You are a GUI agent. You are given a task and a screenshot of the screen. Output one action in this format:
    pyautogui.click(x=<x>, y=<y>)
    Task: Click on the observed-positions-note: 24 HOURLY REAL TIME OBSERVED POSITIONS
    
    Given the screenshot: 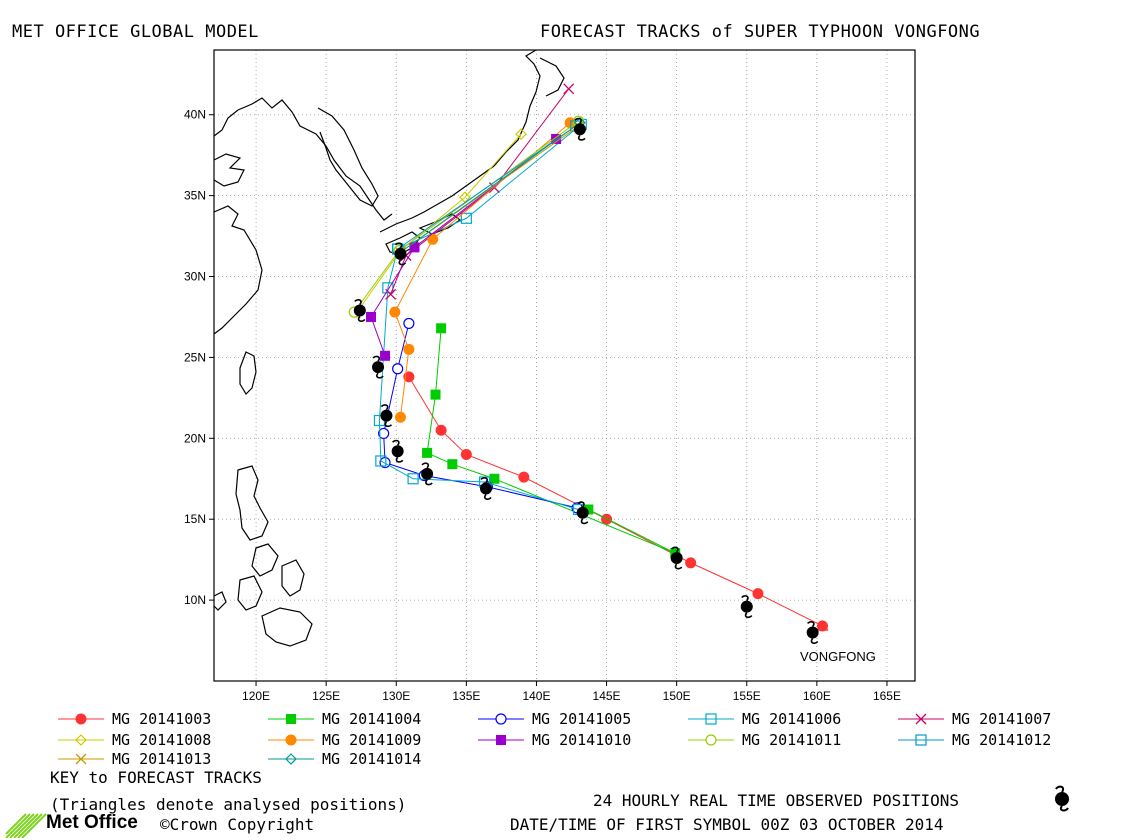 What is the action you would take?
    pyautogui.click(x=776, y=800)
    